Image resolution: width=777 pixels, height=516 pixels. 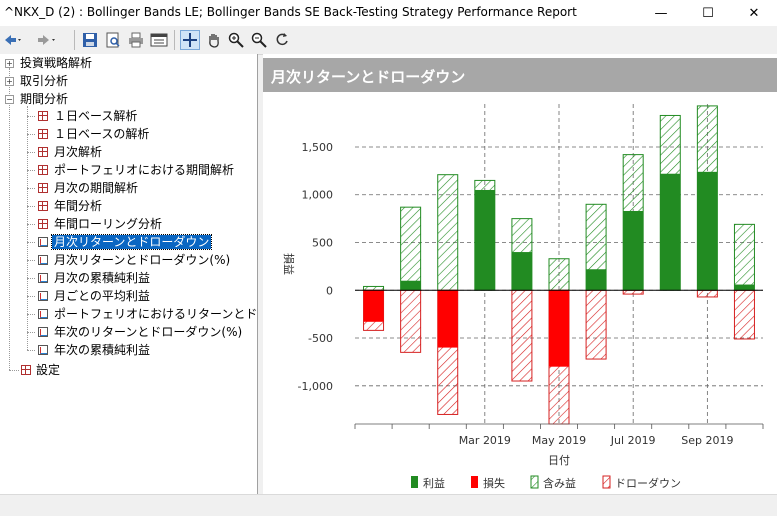 I want to click on y-tick-label: -500, so click(x=320, y=338).